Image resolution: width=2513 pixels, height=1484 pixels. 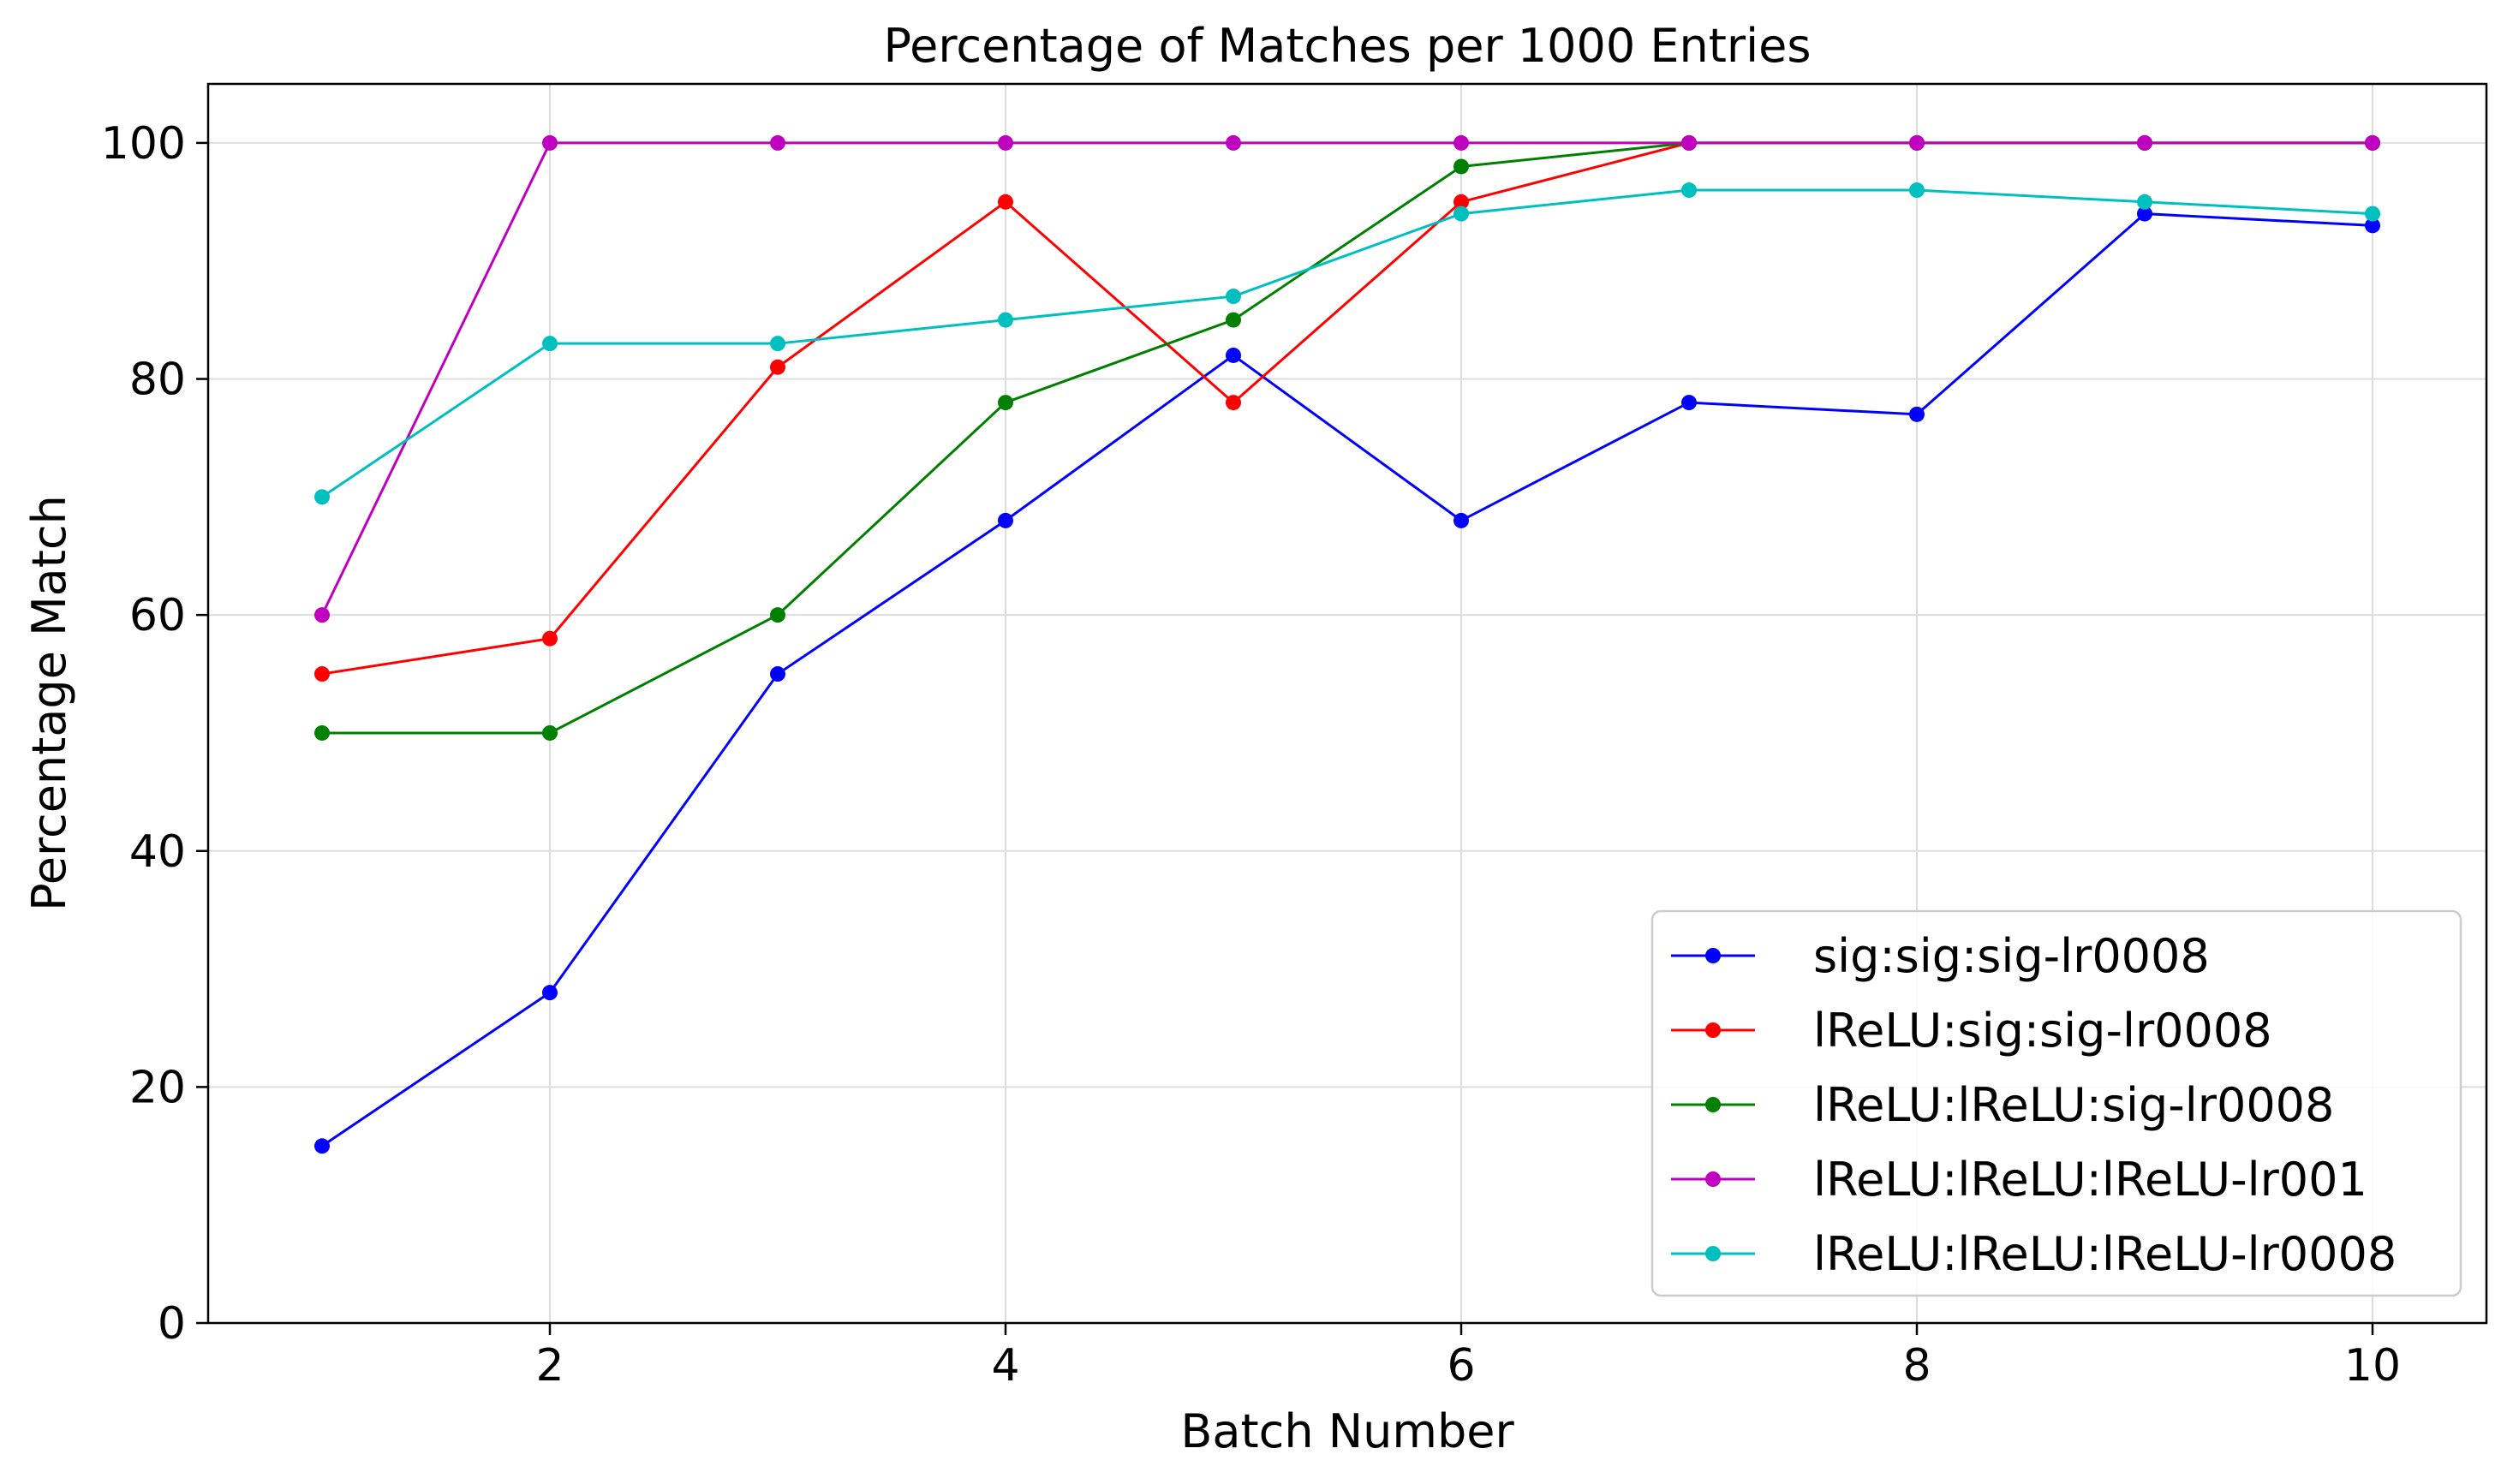 What do you see at coordinates (2011, 956) in the screenshot?
I see `legend-label: sig:sig:sig-lr0008` at bounding box center [2011, 956].